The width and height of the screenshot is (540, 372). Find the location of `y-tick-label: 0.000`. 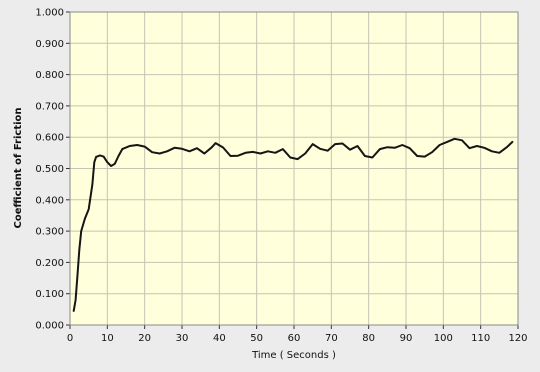

y-tick-label: 0.000 is located at coordinates (49, 326).